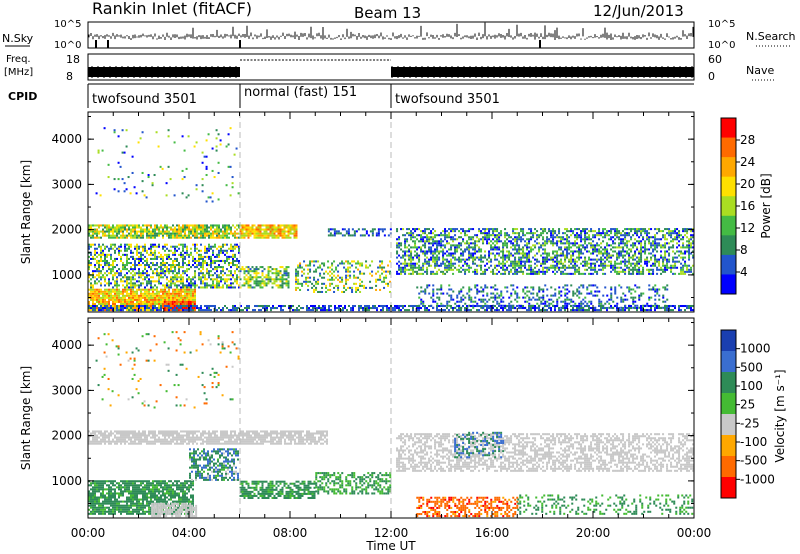 The height and width of the screenshot is (554, 800). What do you see at coordinates (387, 13) in the screenshot?
I see `beam-label: Beam 13` at bounding box center [387, 13].